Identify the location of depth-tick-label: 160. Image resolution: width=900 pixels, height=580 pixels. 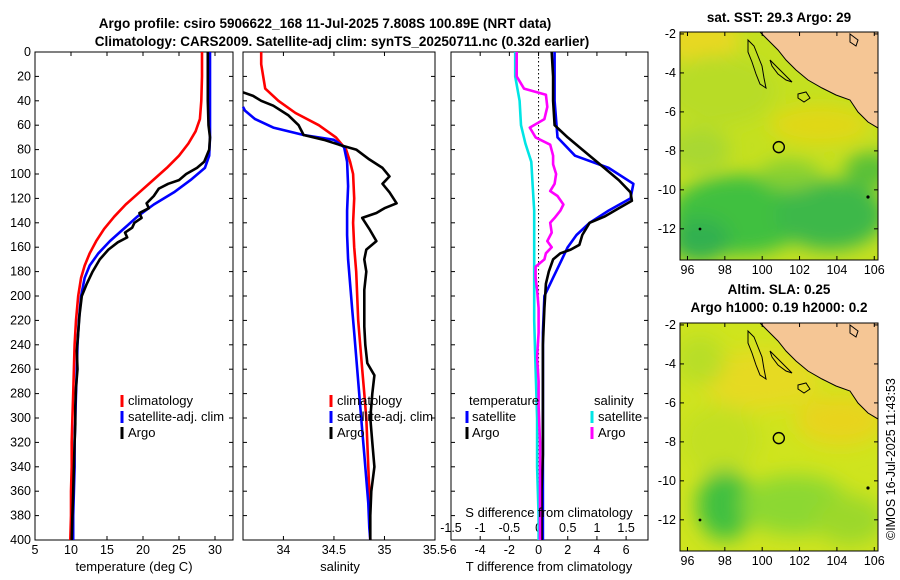
(20, 247).